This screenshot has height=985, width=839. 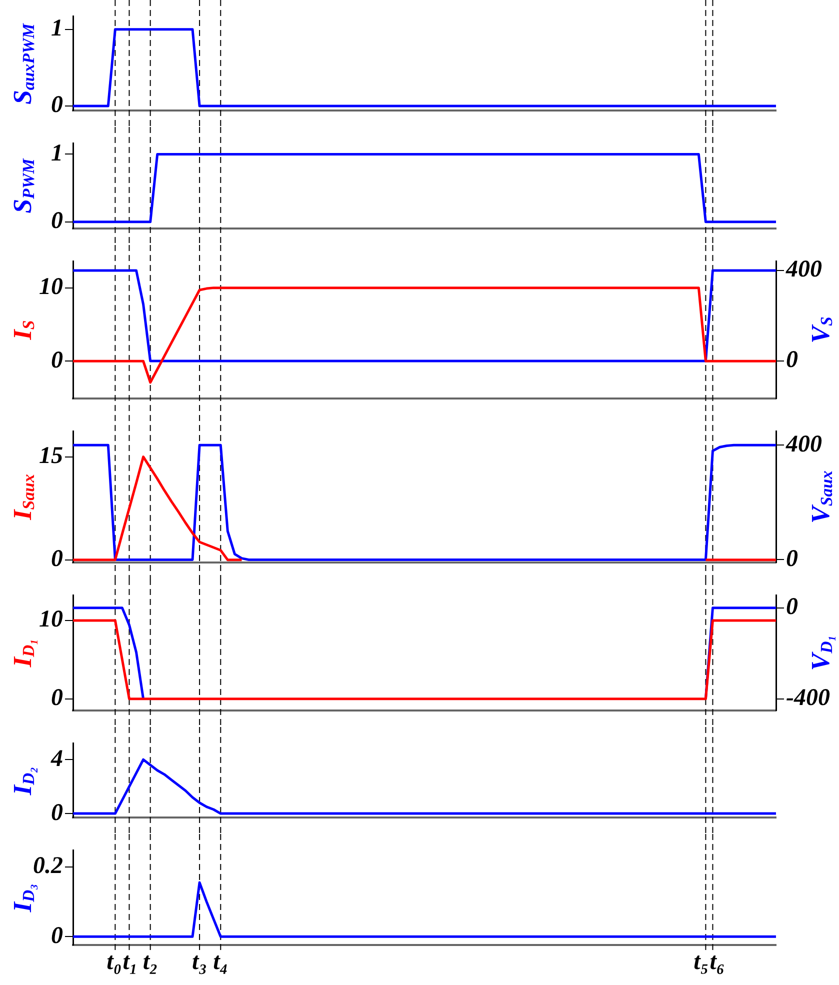 What do you see at coordinates (220, 962) in the screenshot?
I see `x-tick-label: t₄` at bounding box center [220, 962].